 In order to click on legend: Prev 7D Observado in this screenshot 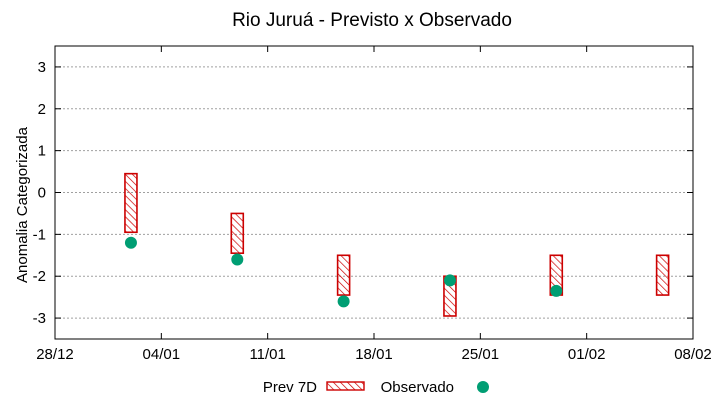, I will do `click(376, 387)`.